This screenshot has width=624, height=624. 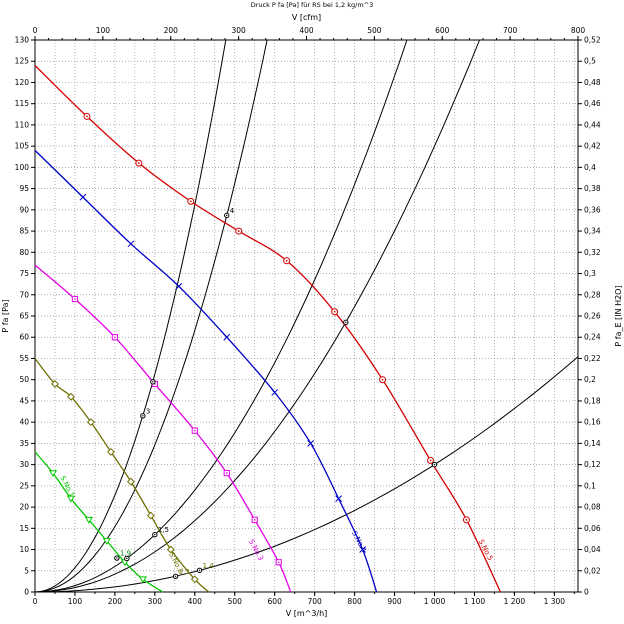 What do you see at coordinates (592, 528) in the screenshot?
I see `tick-label: 0,06` at bounding box center [592, 528].